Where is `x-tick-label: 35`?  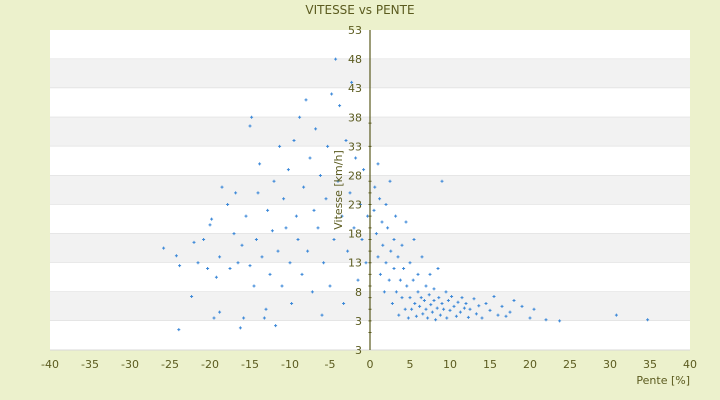
x-tick-label: 35 is located at coordinates (650, 364).